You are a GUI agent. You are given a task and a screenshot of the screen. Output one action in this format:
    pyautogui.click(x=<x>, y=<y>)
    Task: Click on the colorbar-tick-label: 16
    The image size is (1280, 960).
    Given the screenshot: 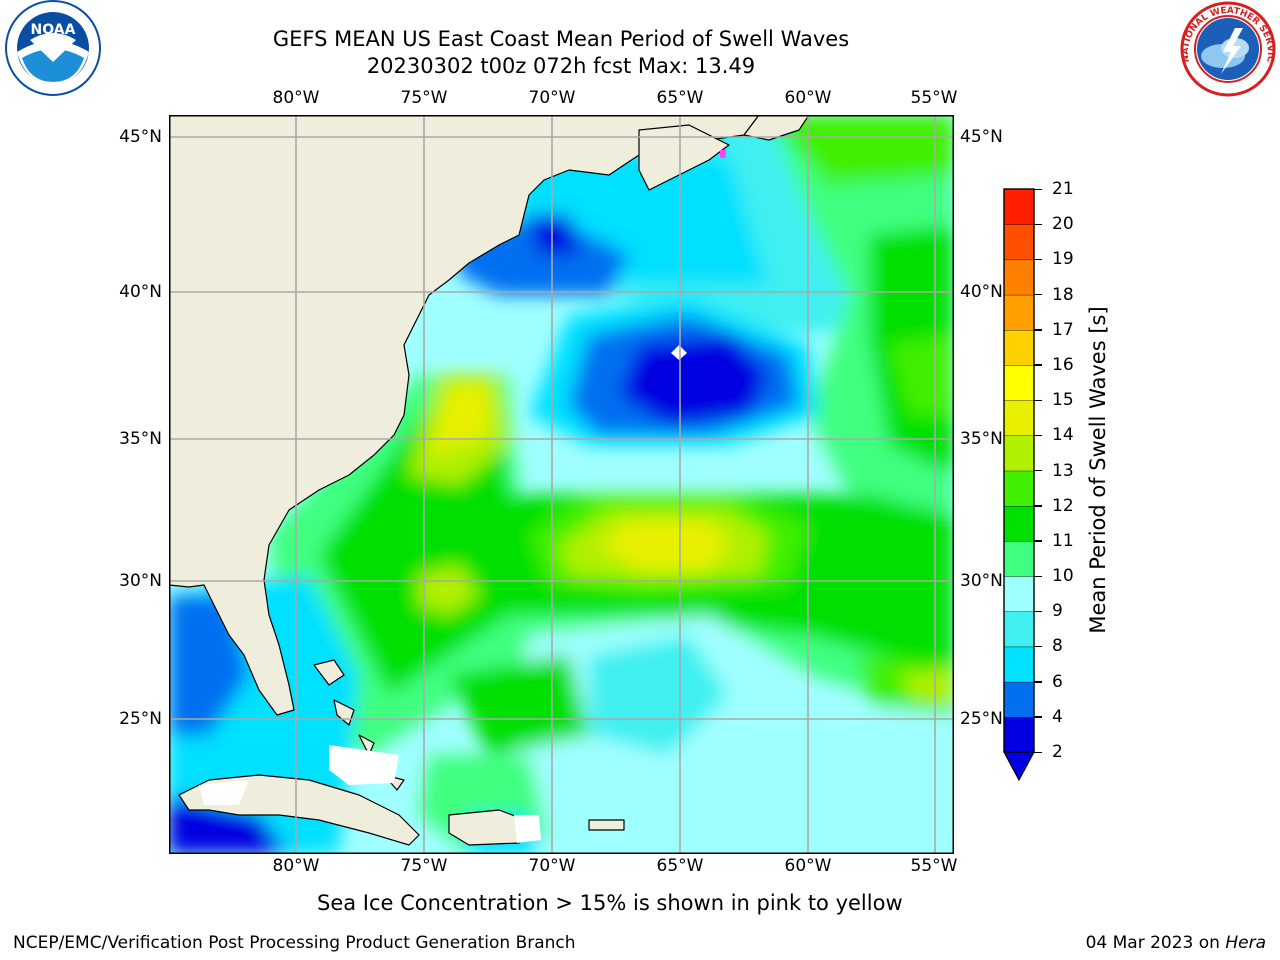 What is the action you would take?
    pyautogui.click(x=1063, y=364)
    